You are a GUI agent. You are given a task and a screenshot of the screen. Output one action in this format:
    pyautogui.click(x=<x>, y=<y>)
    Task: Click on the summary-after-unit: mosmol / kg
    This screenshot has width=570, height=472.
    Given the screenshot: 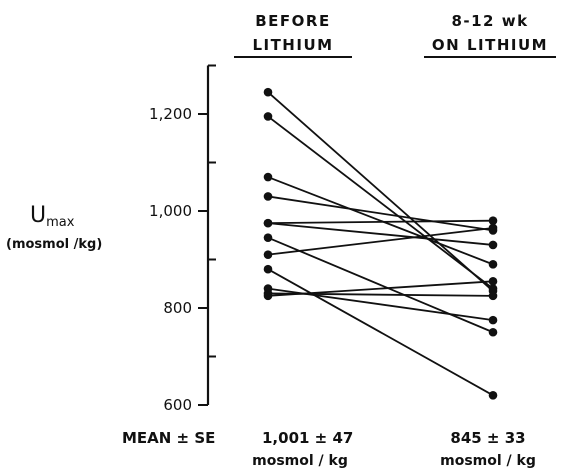 What is the action you would take?
    pyautogui.click(x=488, y=461)
    